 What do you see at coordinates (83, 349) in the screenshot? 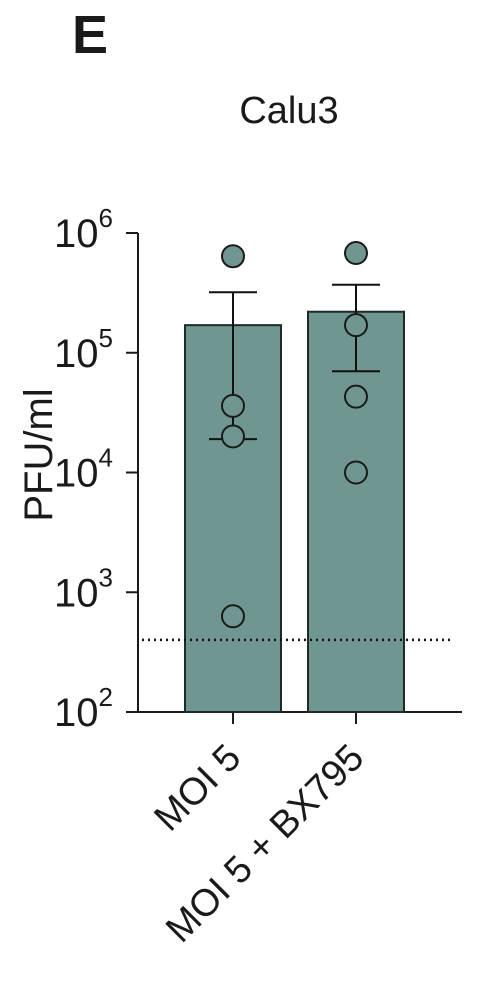
I see `y-tick-label: 10⁵` at bounding box center [83, 349].